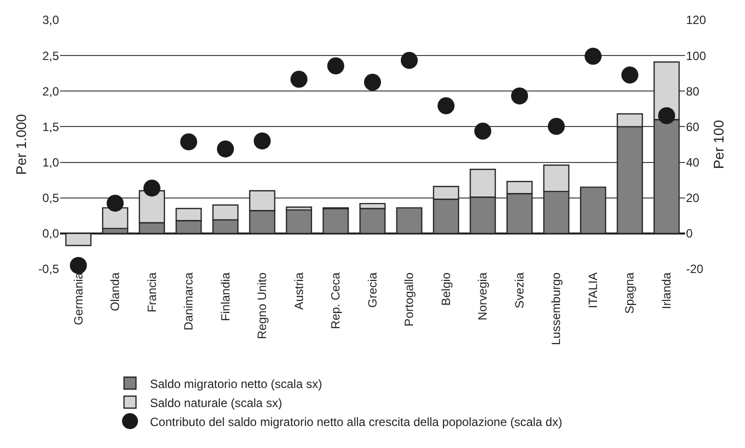  I want to click on y2-tick-label: 40, so click(693, 162).